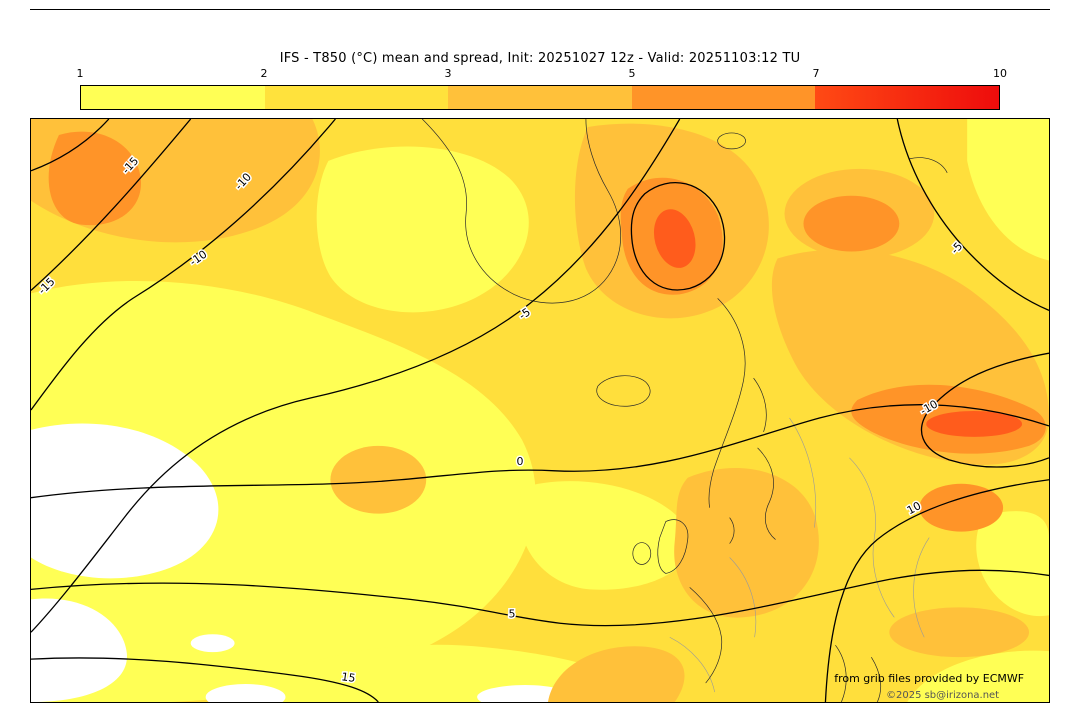  Describe the element at coordinates (1000, 73) in the screenshot. I see `colorbar-tick: 10` at that location.